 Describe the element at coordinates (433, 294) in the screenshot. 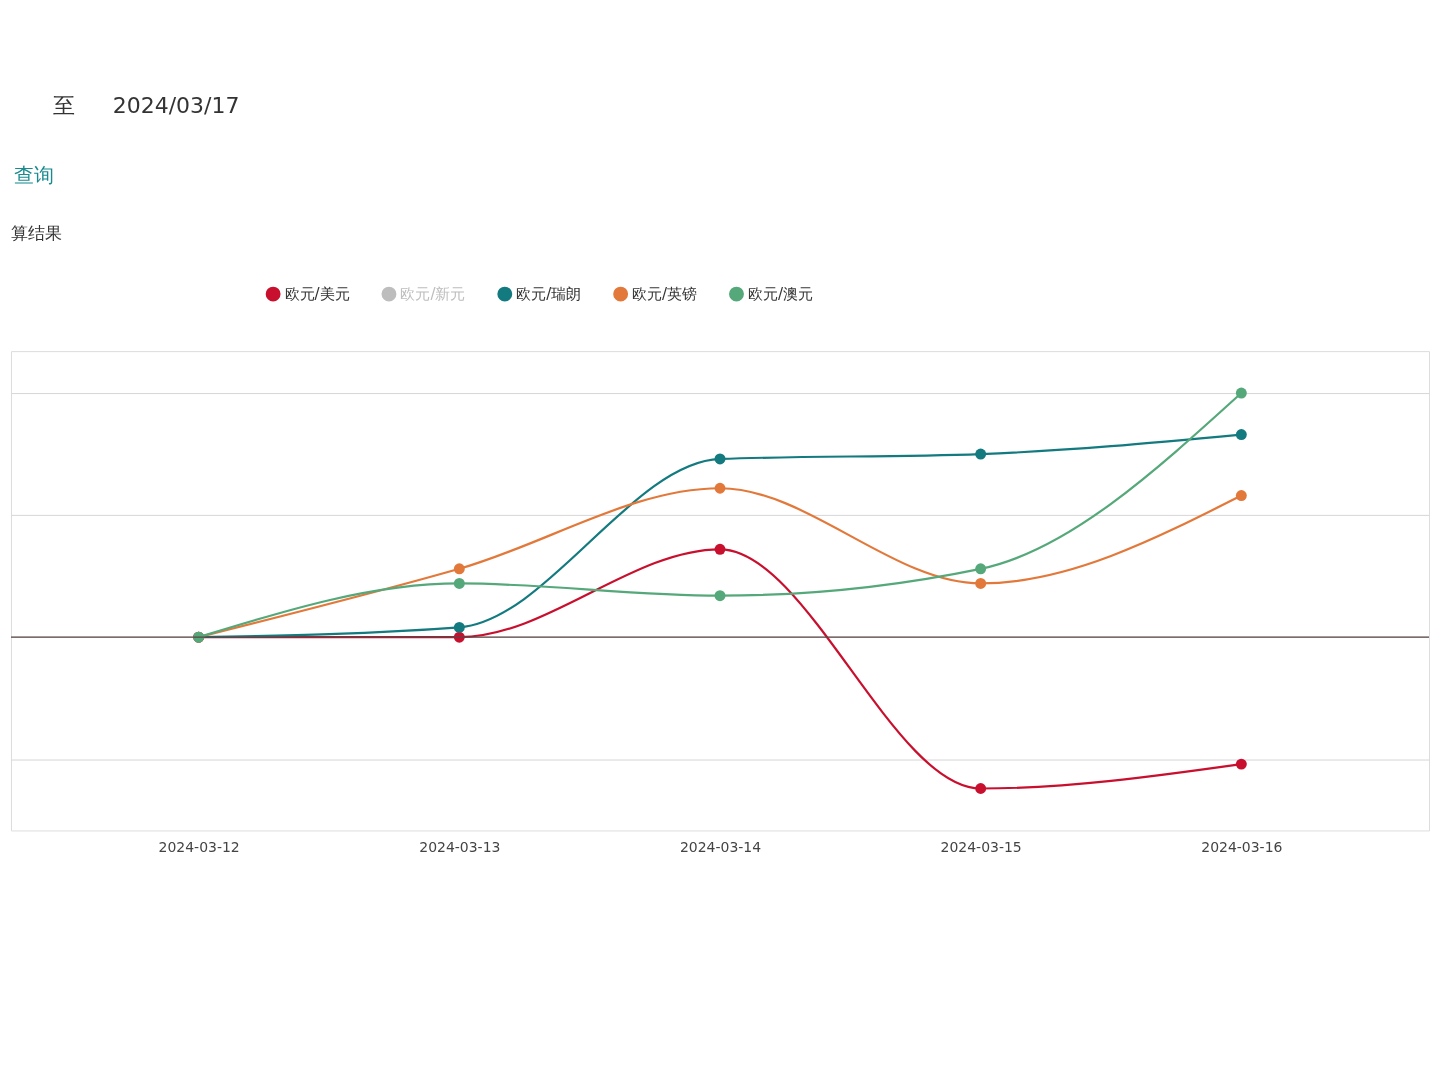

I see `legend-label: 欧元/新元` at that location.